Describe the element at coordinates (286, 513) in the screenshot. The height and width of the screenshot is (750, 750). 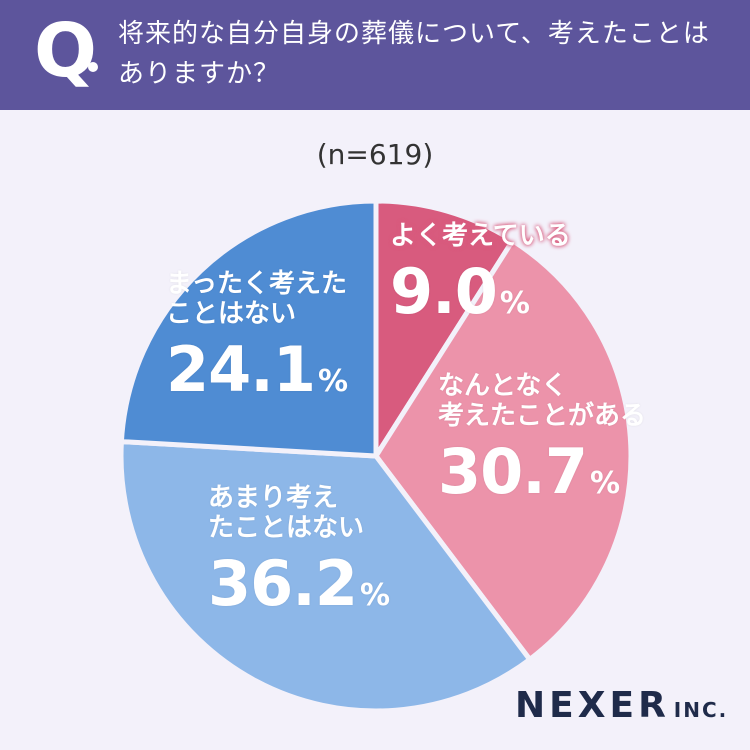
I see `slice-category-rarely: あまり考え たことはない` at that location.